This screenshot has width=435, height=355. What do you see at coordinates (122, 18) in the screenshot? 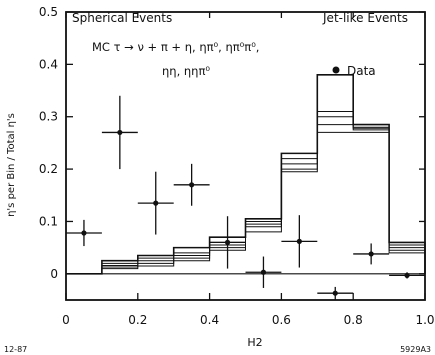
I see `annotation-spherical-events: Spherical Events` at bounding box center [122, 18].